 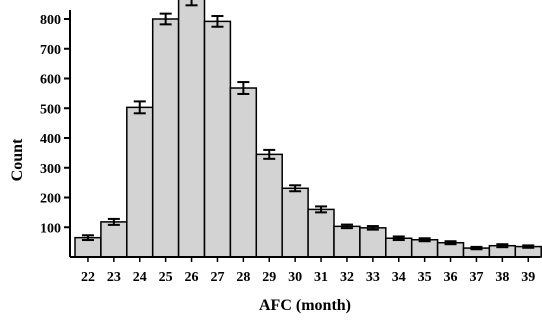 What do you see at coordinates (17, 159) in the screenshot?
I see `y-axis-label: Count` at bounding box center [17, 159].